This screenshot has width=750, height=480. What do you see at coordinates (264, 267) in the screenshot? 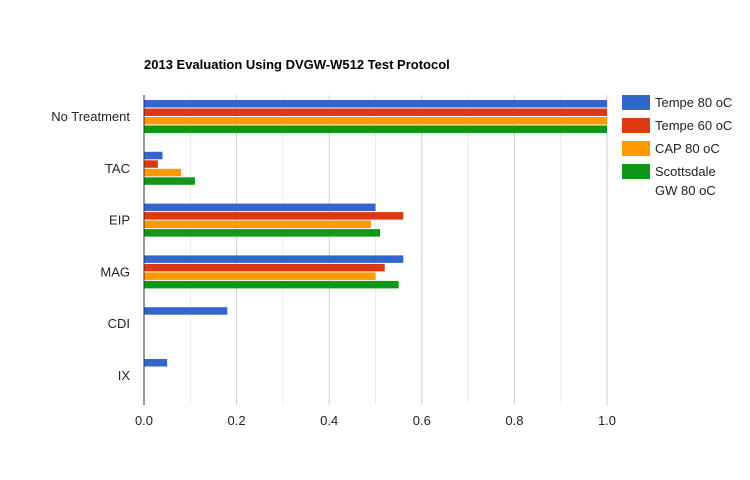
I see `bar-mag-s2` at bounding box center [264, 267].